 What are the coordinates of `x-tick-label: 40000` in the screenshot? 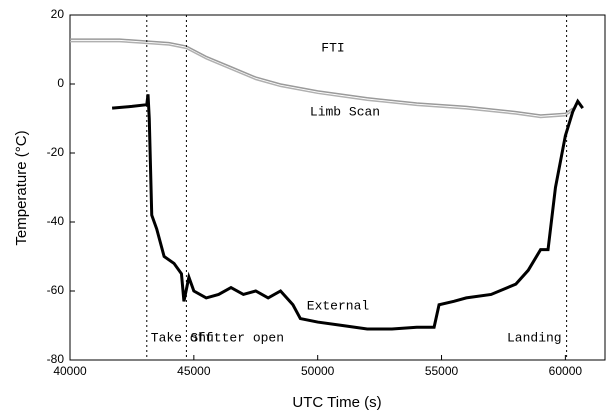 It's located at (70, 371).